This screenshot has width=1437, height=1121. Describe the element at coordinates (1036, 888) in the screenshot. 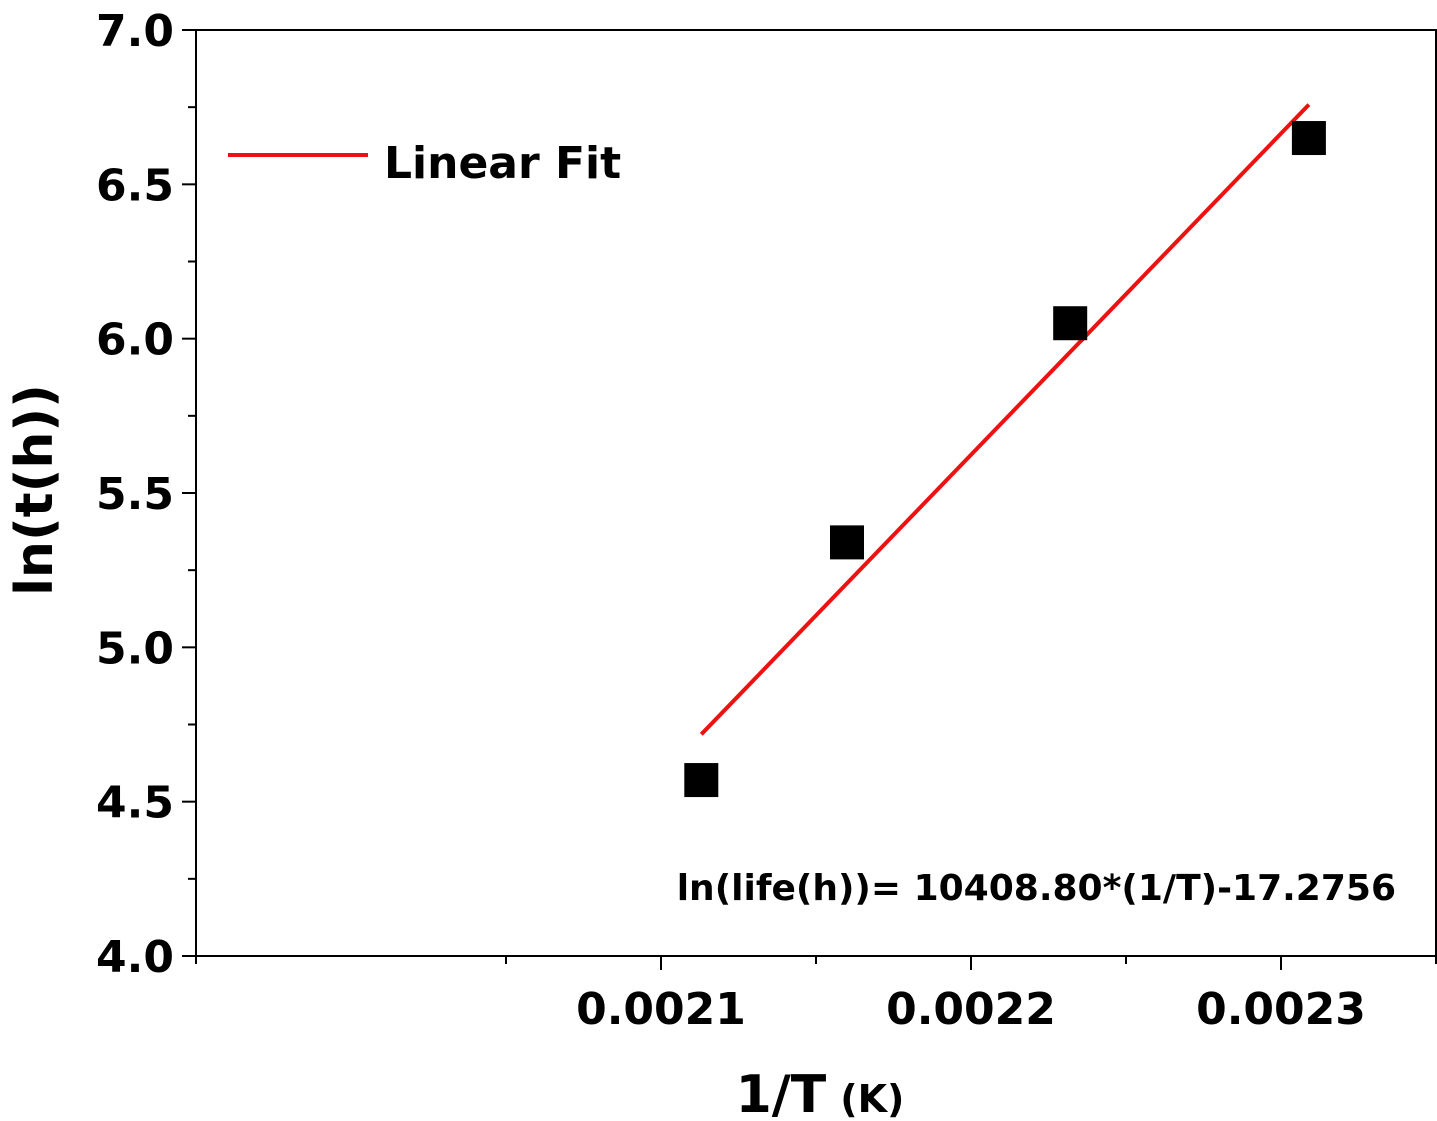

I see `fit-equation: ln(life(h))= 10408.80*(1/T)-17.2756` at that location.